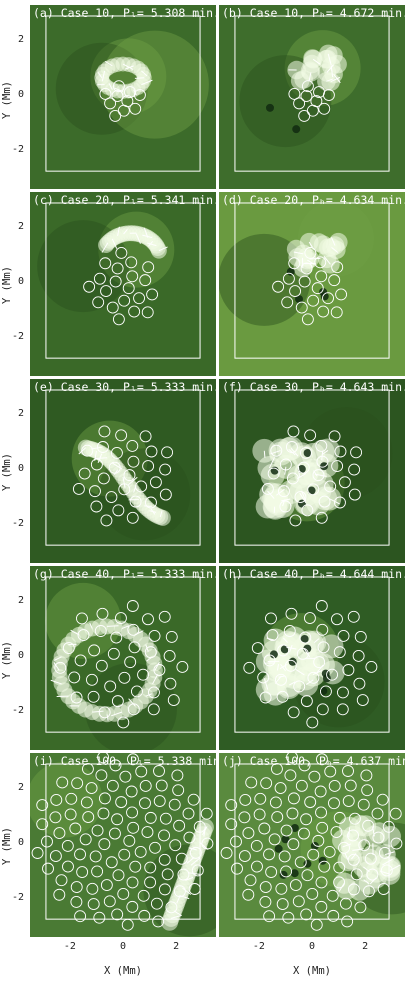 Image resolution: width=407 pixels, height=988 pixels. What do you see at coordinates (313, 284) in the screenshot?
I see `panel-d: (d) Case 20, Pₕ= 4.634 min.` at bounding box center [313, 284].